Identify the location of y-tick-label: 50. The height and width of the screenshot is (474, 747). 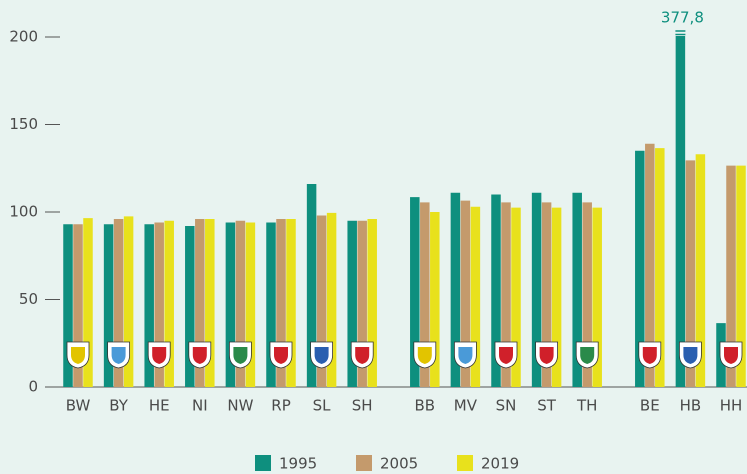
(28, 299).